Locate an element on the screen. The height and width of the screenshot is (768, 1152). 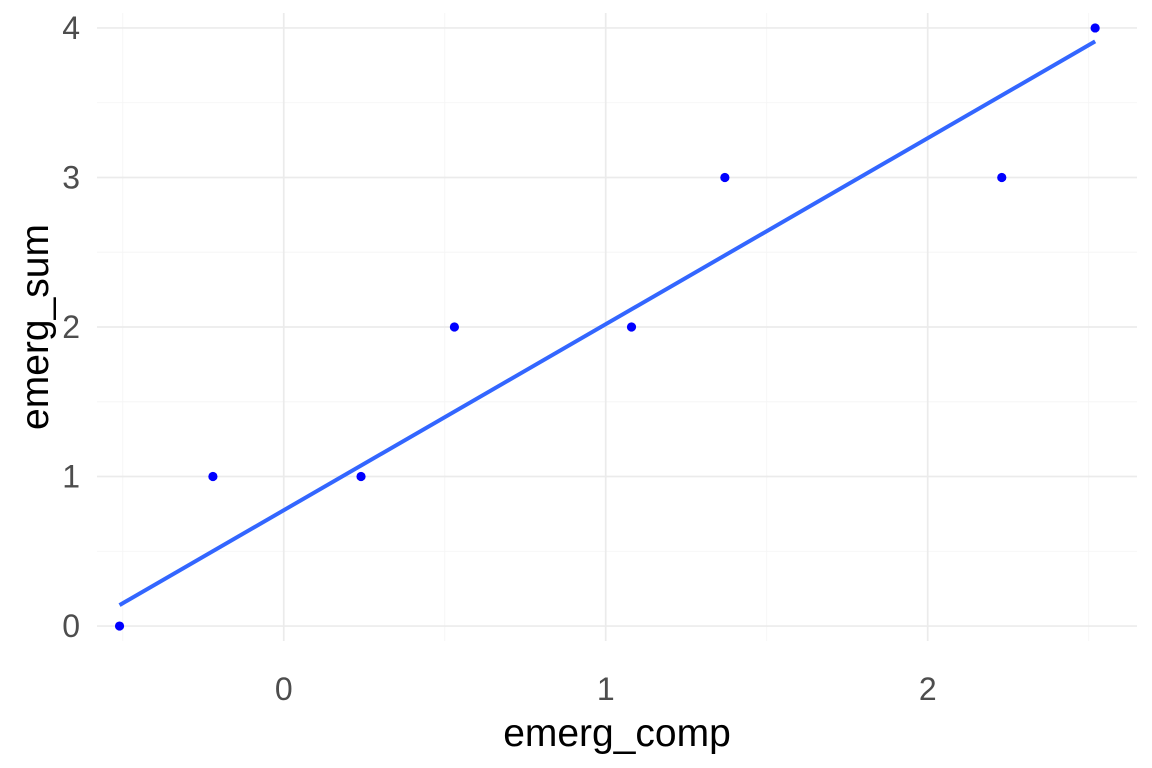
y-tick-label: 3 is located at coordinates (71, 177).